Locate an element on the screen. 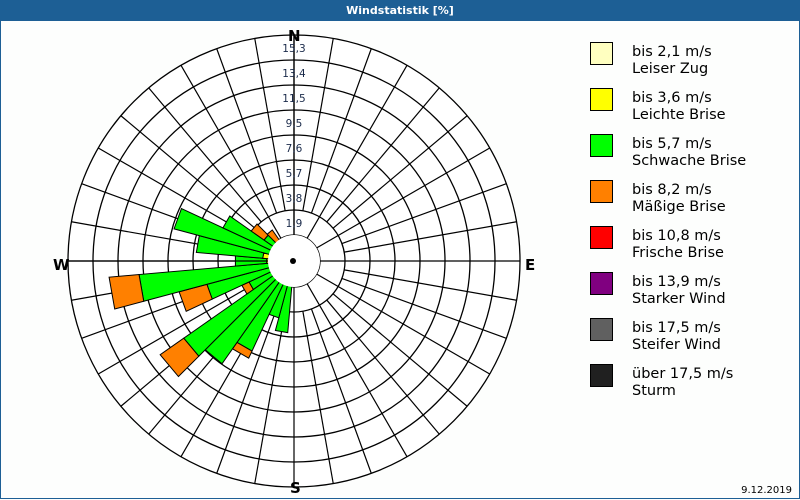 Image resolution: width=800 pixels, height=500 pixels. legend-label-speed: bis 13,9 m/s is located at coordinates (676, 282).